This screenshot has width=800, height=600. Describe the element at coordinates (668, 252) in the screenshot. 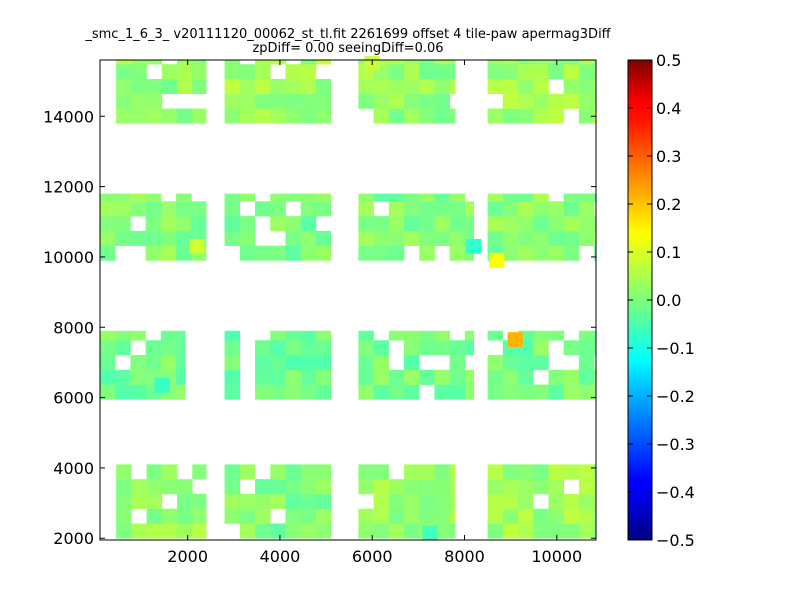

I see `colorbar-tick-label: 0.1` at that location.